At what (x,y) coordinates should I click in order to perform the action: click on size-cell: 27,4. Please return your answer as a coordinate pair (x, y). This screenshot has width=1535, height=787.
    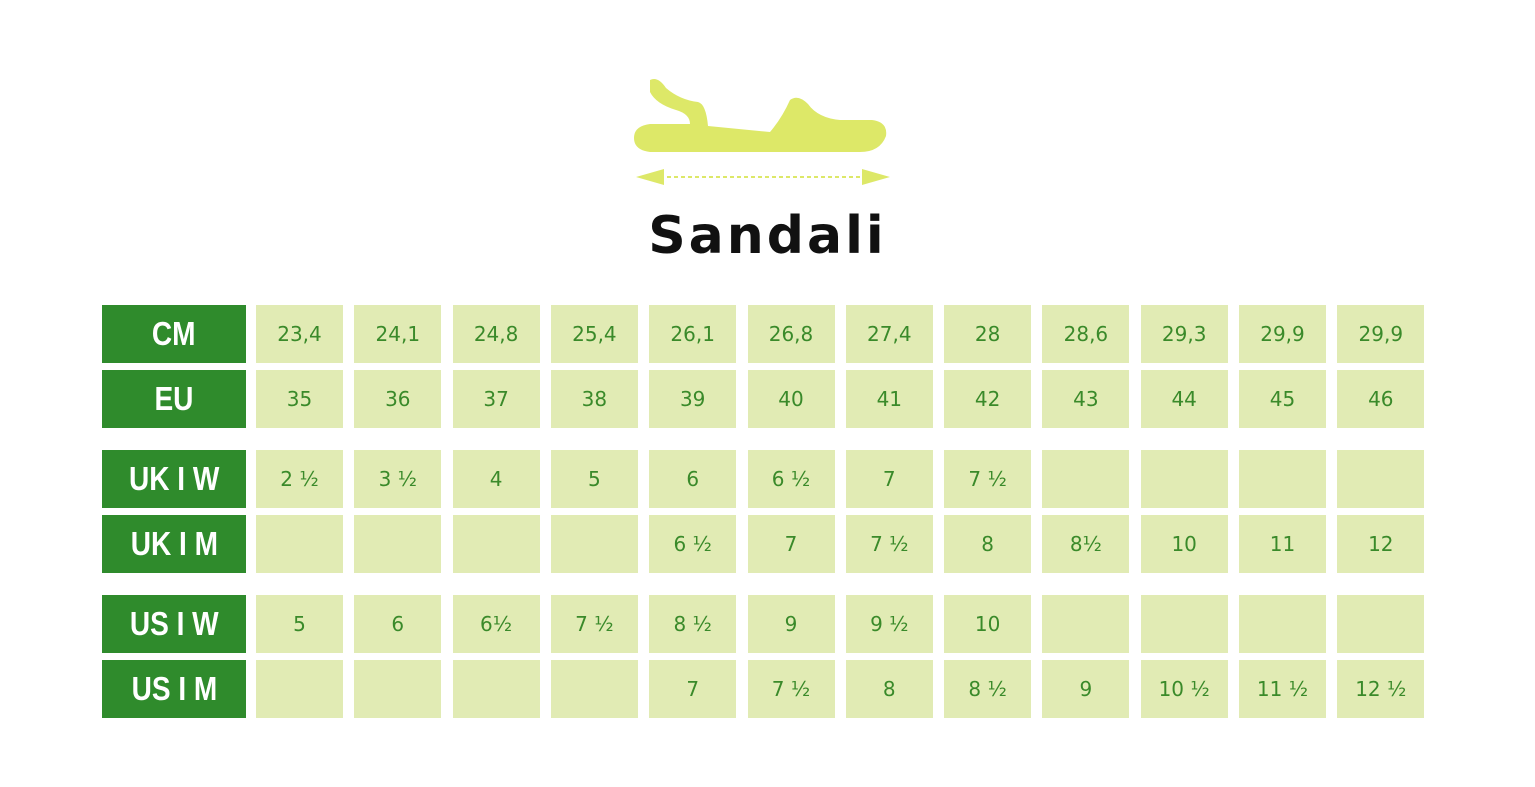
    Looking at the image, I should click on (889, 334).